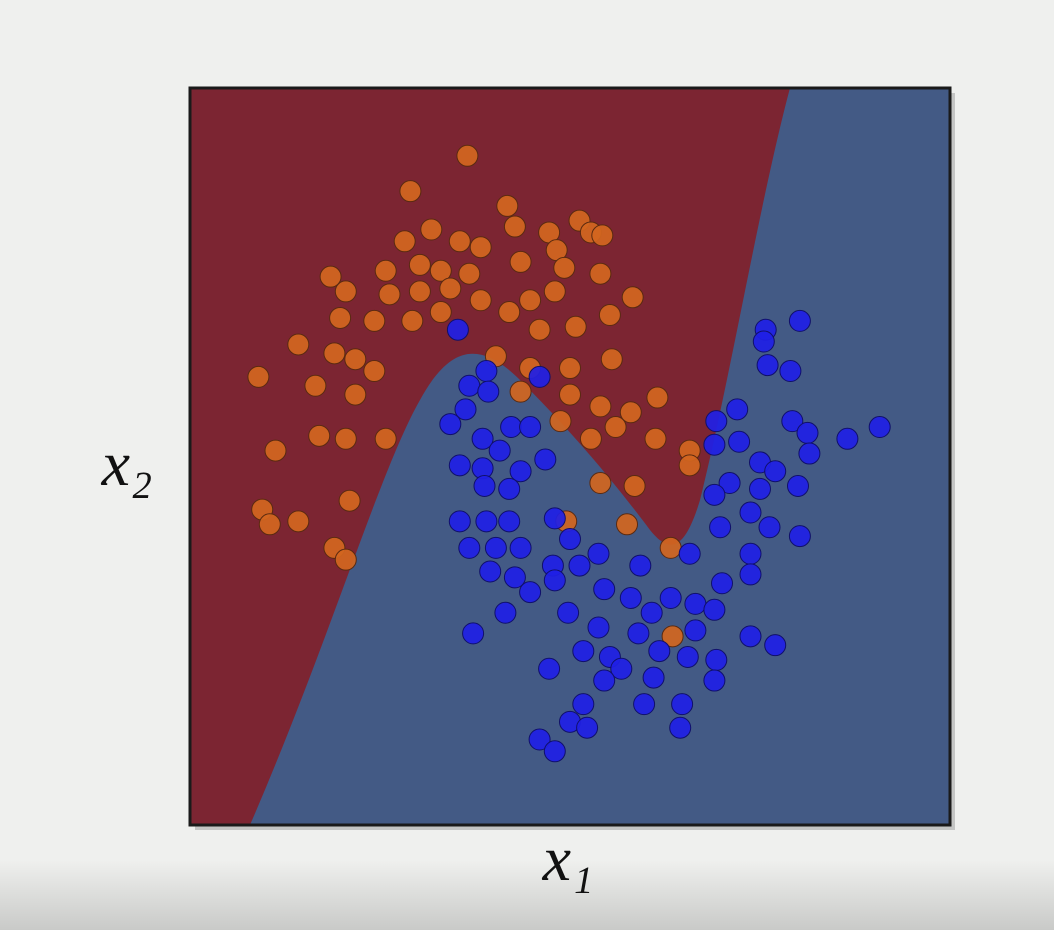  Describe the element at coordinates (127, 463) in the screenshot. I see `y-axis-label: x₂` at that location.